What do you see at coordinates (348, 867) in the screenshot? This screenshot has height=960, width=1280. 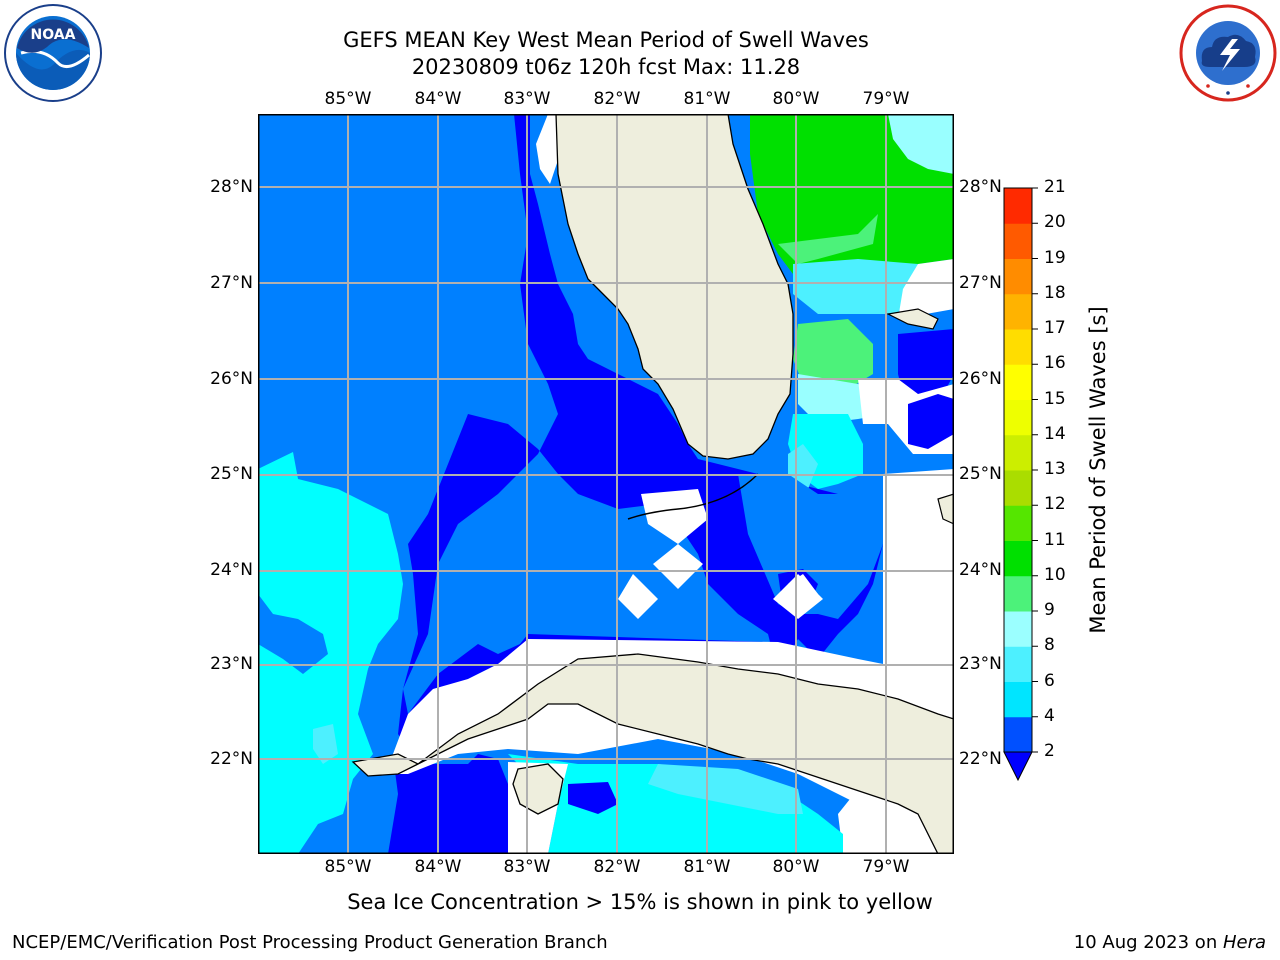 I see `lon-tick-bottom: 85°W` at bounding box center [348, 867].